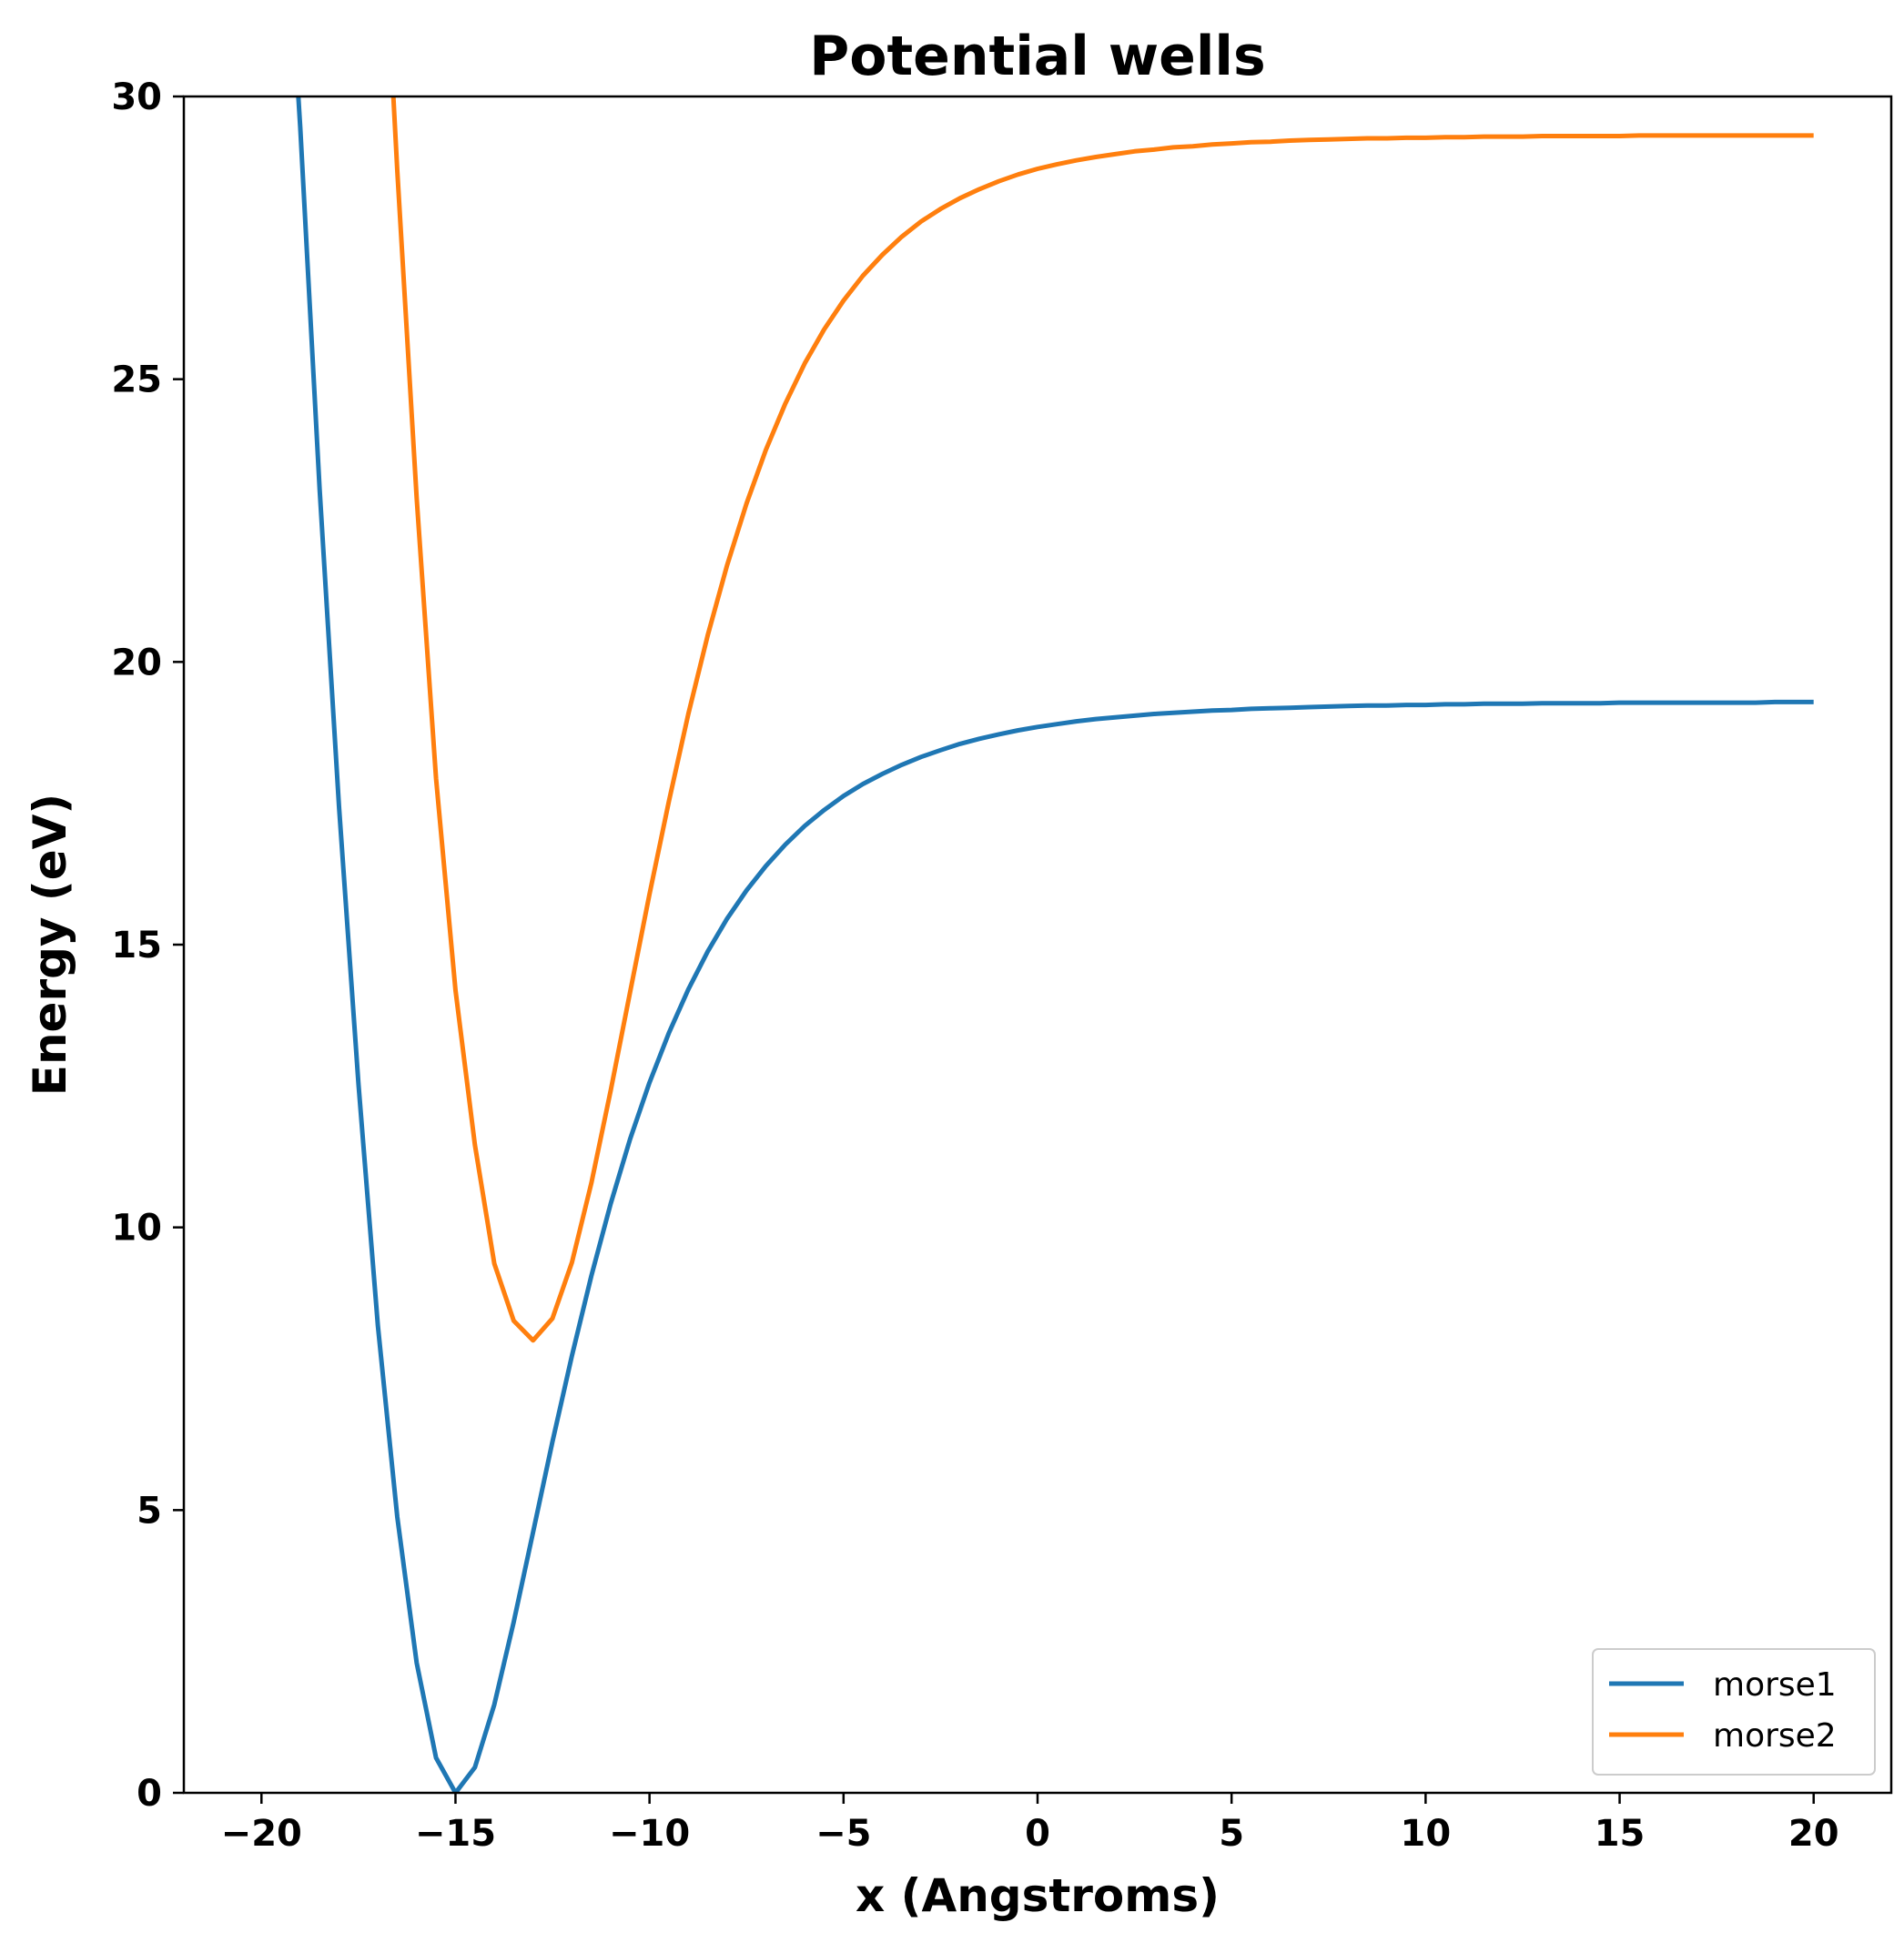 The image size is (1904, 1943). Describe the element at coordinates (1775, 1736) in the screenshot. I see `legend-label-morse2: morse2` at that location.